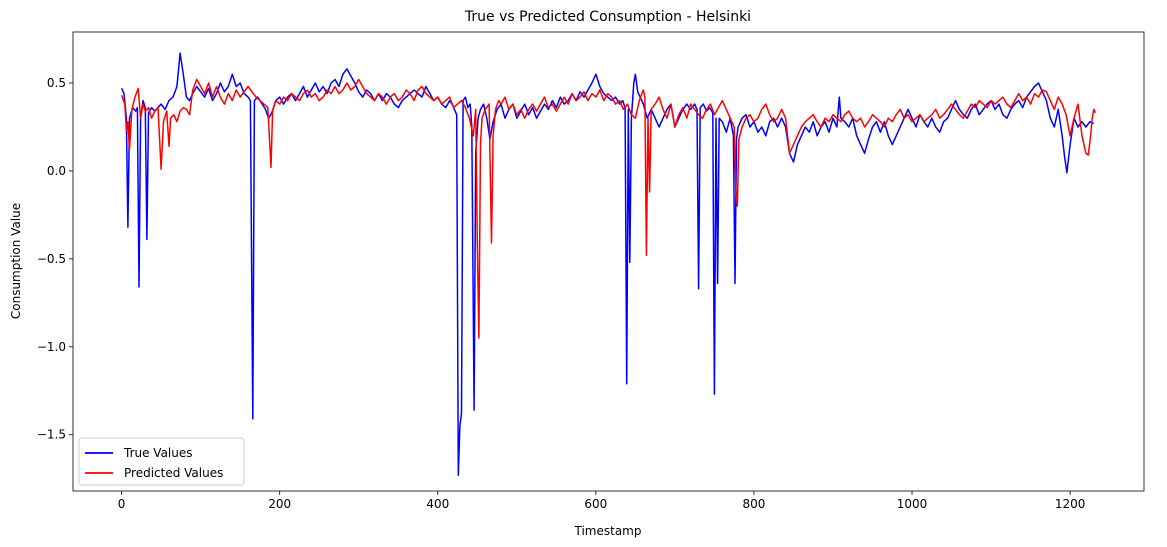 The width and height of the screenshot is (1167, 547). Describe the element at coordinates (51, 347) in the screenshot. I see `y-tick-label: −1.0` at that location.